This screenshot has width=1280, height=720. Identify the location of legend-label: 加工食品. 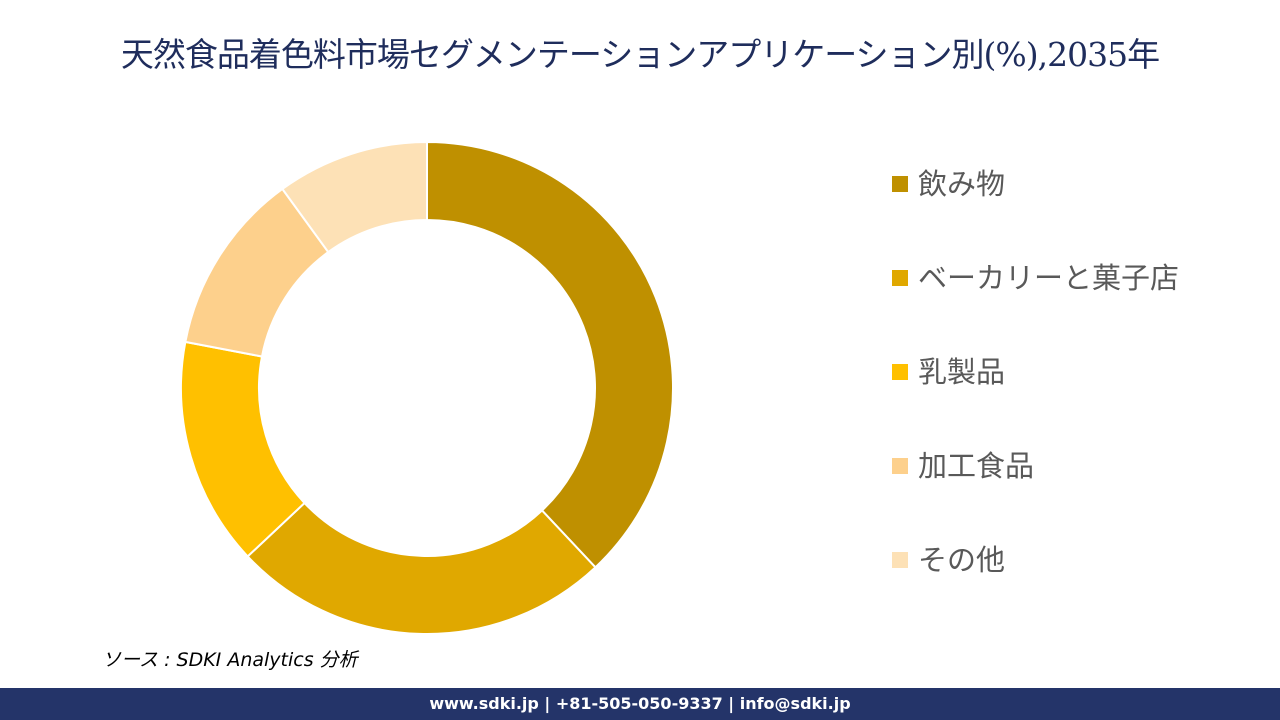
(976, 466).